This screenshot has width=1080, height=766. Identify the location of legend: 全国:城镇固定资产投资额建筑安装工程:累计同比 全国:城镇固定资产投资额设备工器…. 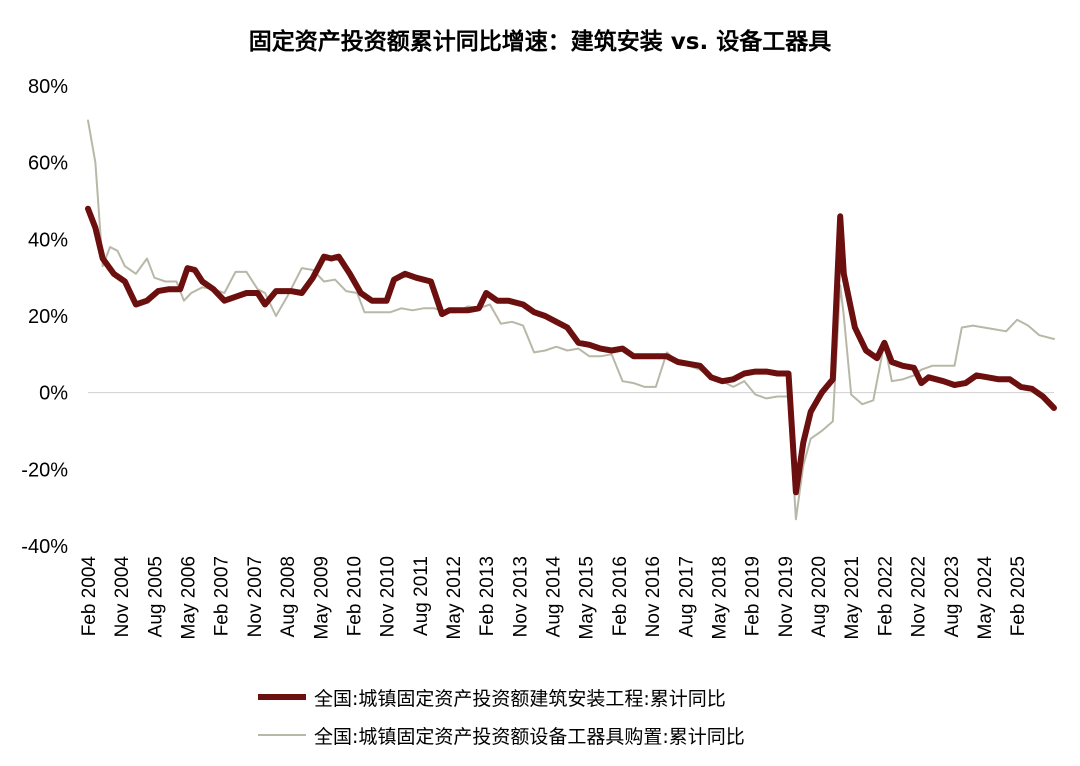
(501, 716).